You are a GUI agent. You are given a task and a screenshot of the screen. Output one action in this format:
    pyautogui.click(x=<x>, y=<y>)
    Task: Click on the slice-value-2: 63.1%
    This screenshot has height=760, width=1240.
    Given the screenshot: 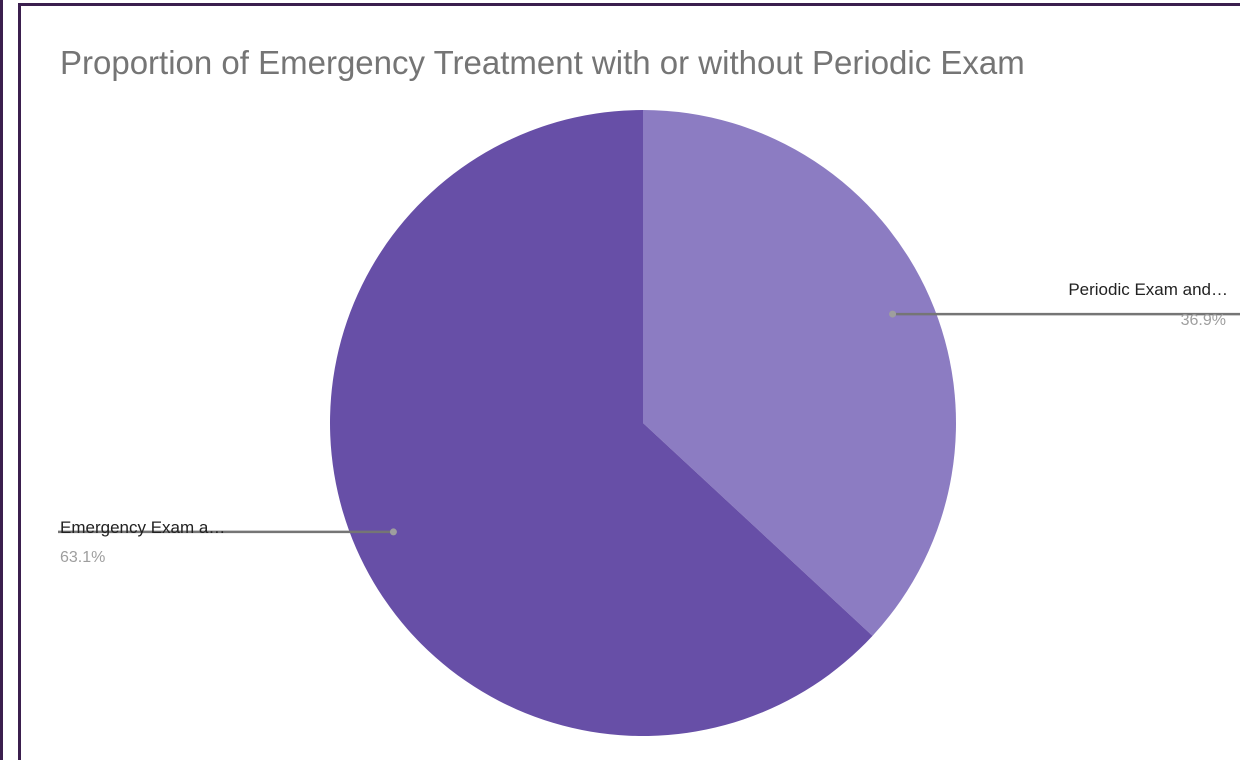 What is the action you would take?
    pyautogui.click(x=82, y=557)
    